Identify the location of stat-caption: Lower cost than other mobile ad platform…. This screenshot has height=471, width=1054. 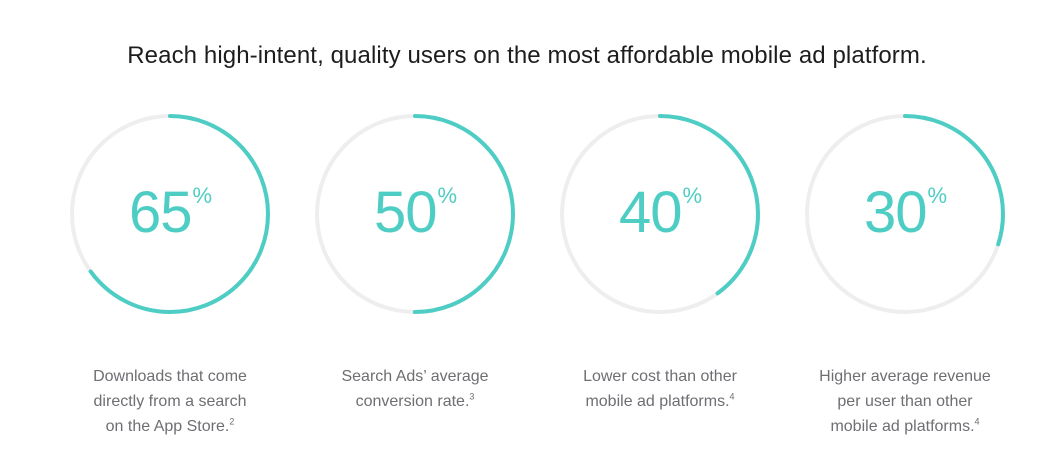
(660, 389).